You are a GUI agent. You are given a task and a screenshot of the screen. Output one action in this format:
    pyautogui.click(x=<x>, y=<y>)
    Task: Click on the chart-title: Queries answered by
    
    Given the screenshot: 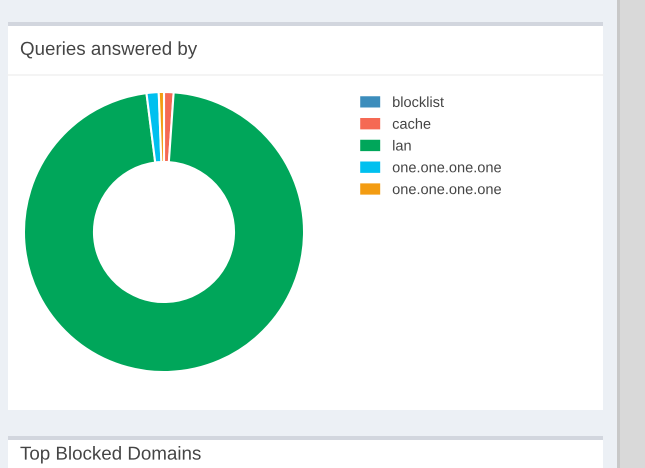 What is the action you would take?
    pyautogui.click(x=109, y=50)
    